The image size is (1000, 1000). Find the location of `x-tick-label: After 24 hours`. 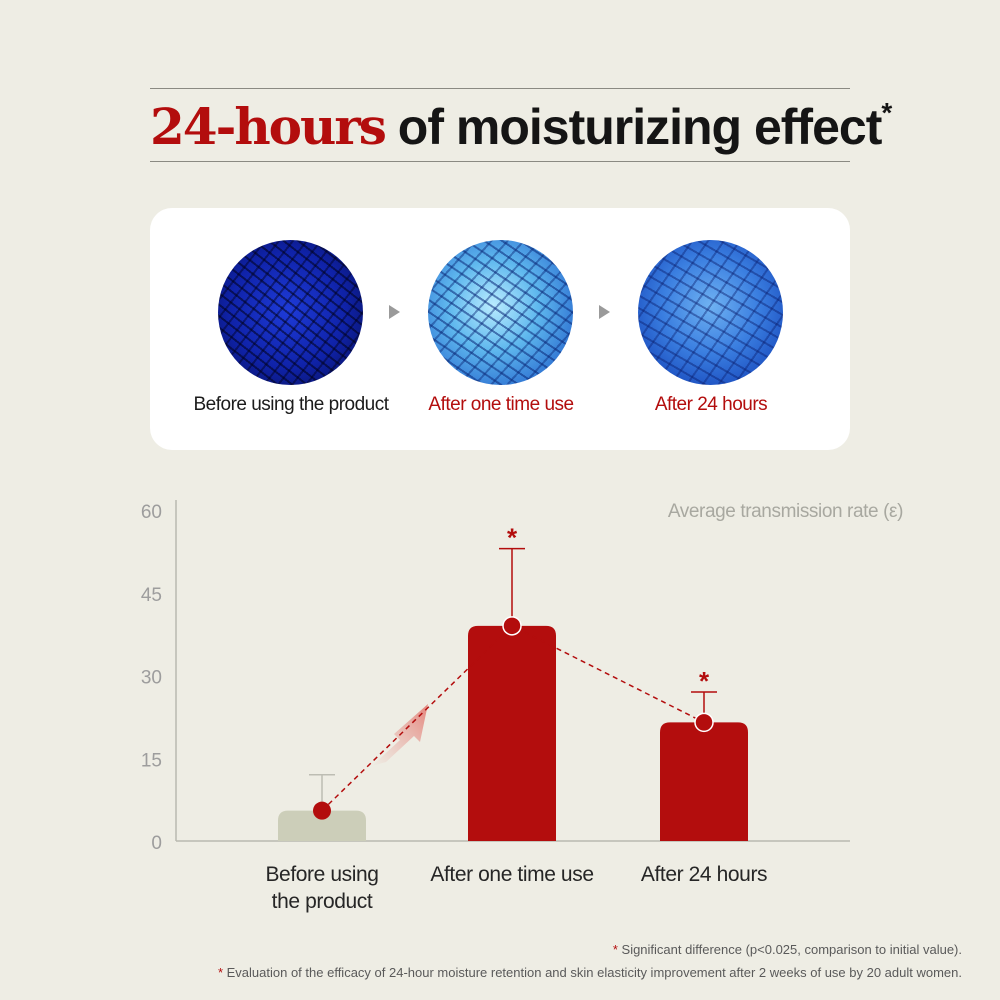

x-tick-label: After 24 hours is located at coordinates (704, 874).